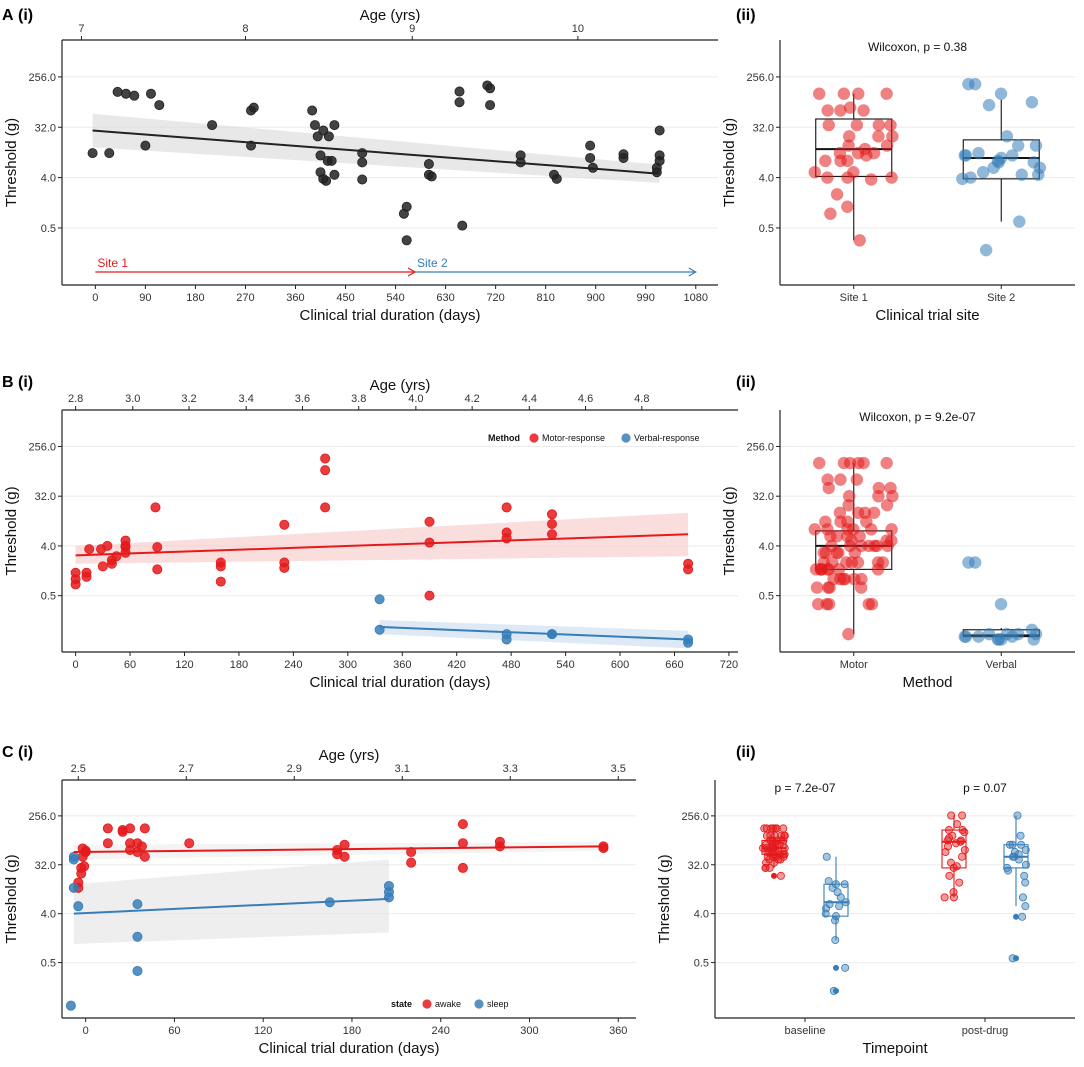 This screenshot has width=1084, height=1067. What do you see at coordinates (618, 1031) in the screenshot?
I see `x-tick-label: 360` at bounding box center [618, 1031].